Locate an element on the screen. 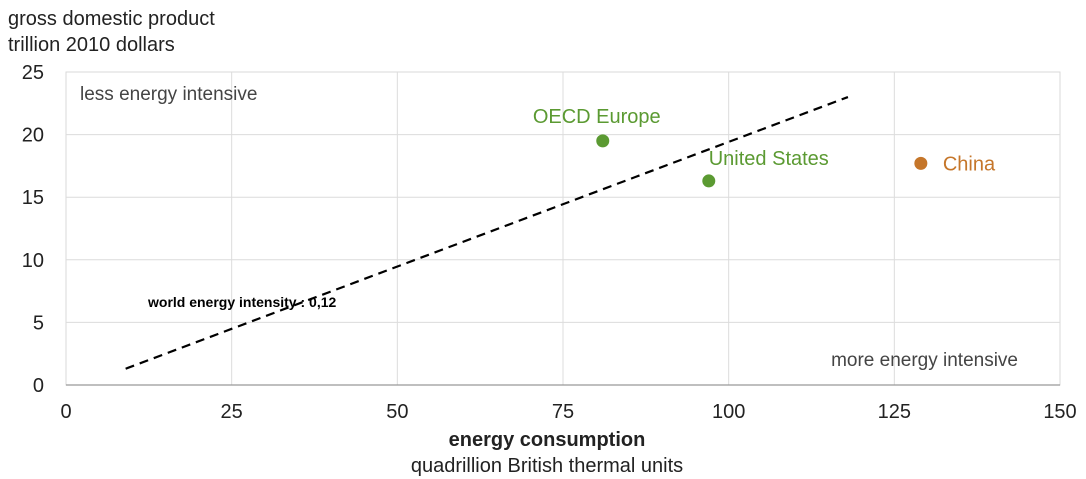 This screenshot has width=1086, height=479. data-point-label: OECD Europe is located at coordinates (597, 117).